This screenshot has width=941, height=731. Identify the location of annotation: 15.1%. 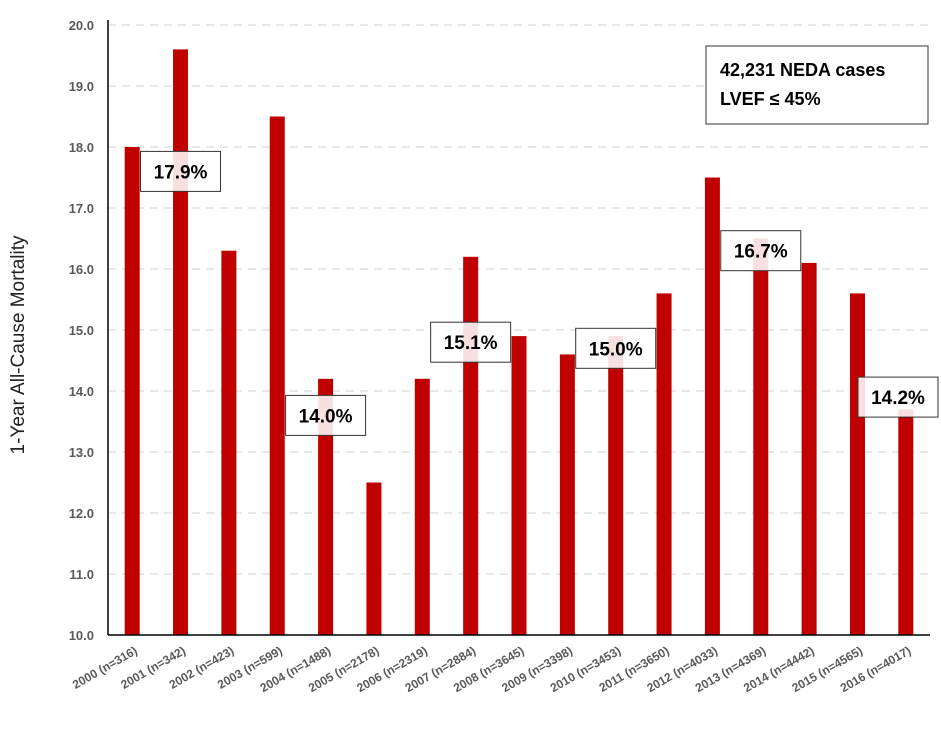
(471, 342).